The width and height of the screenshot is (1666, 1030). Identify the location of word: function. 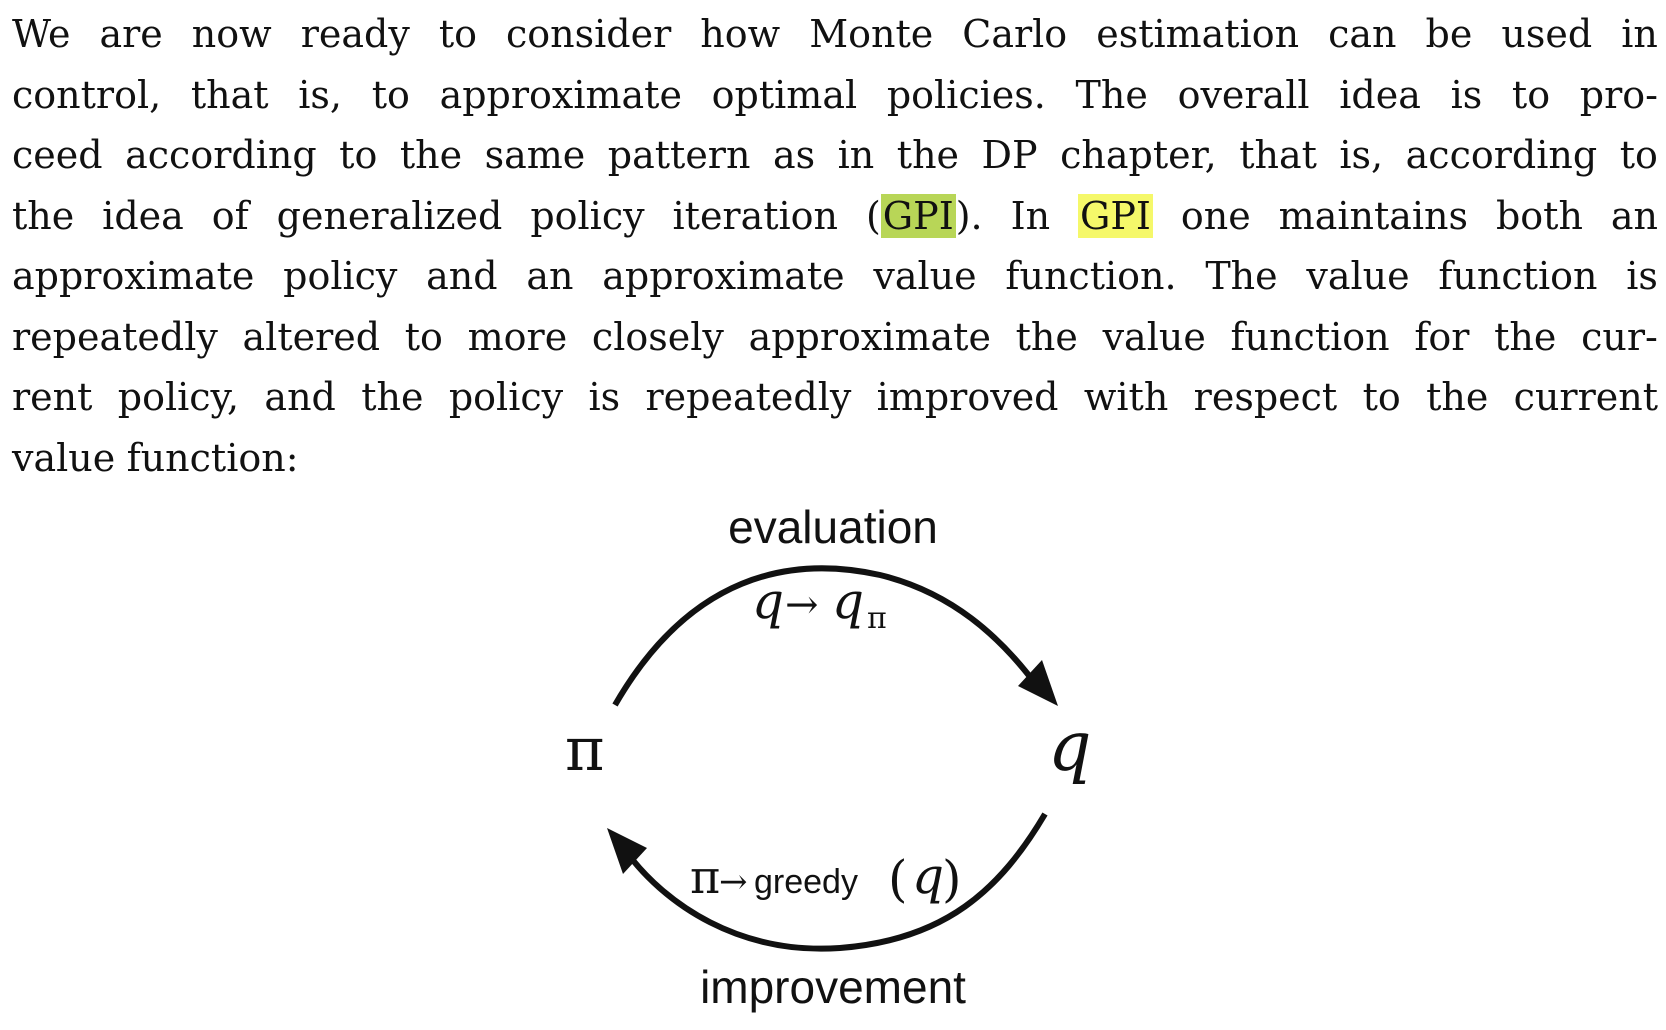
(1310, 336).